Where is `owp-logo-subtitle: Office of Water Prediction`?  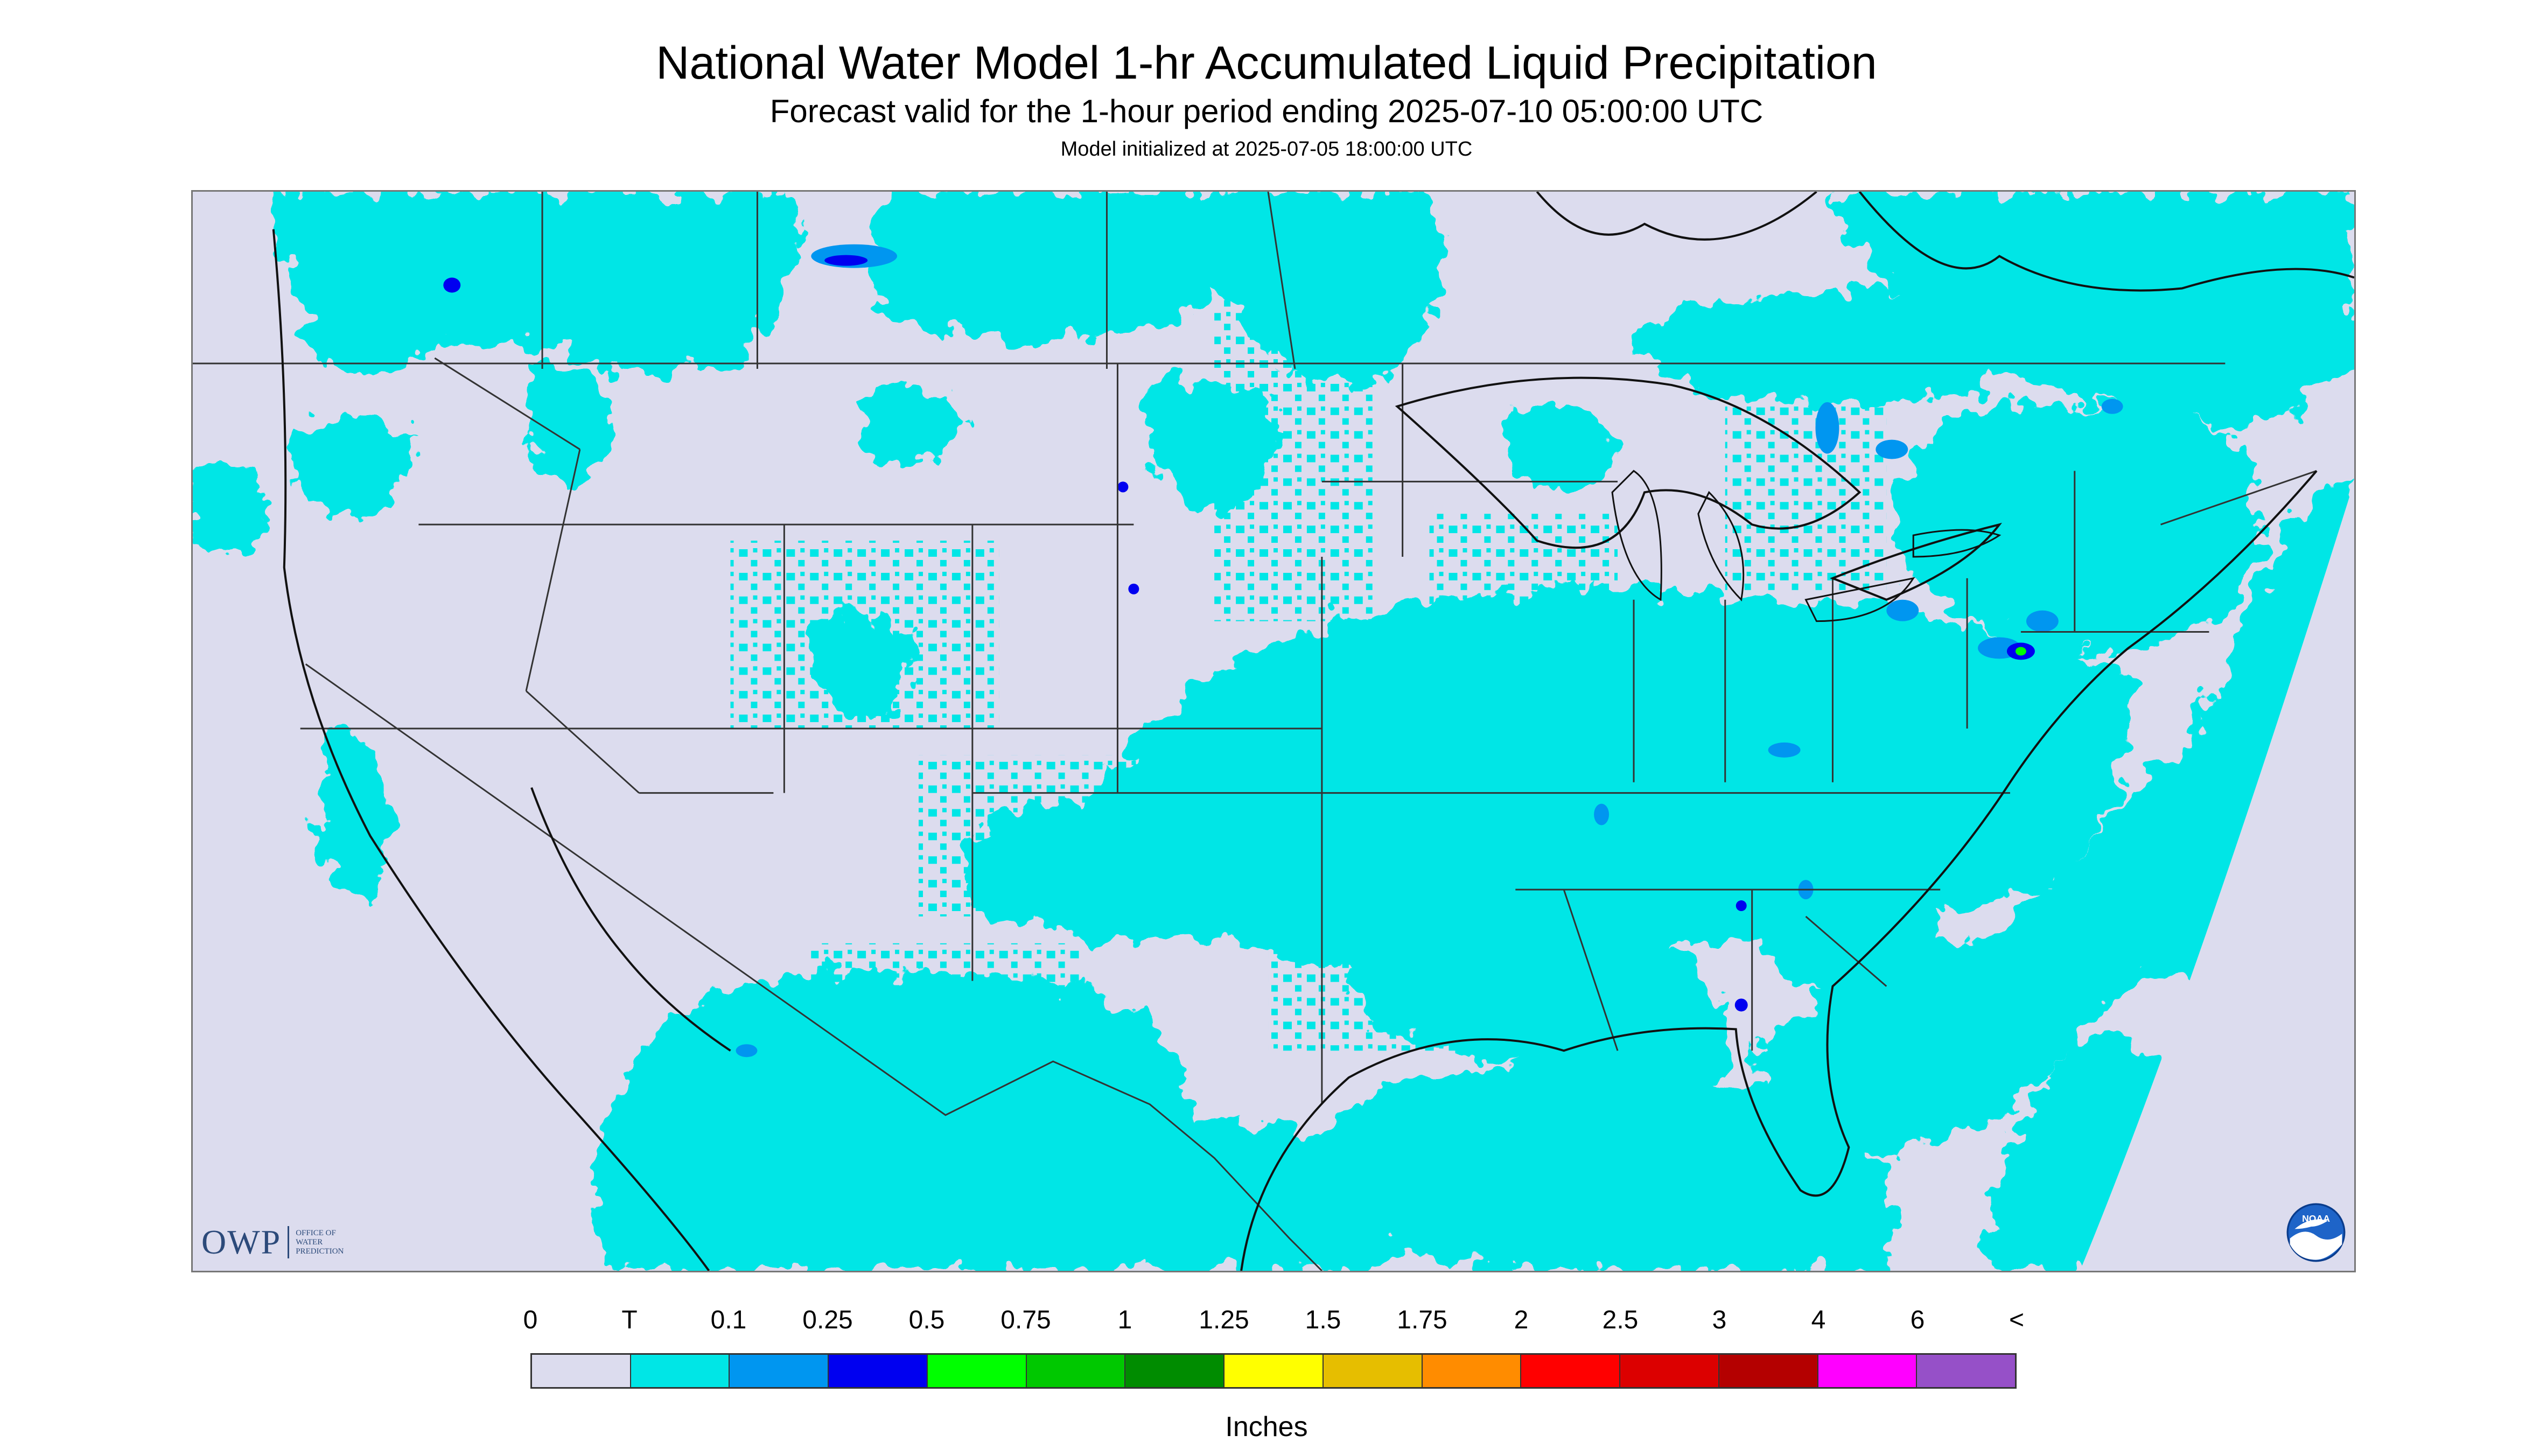 owp-logo-subtitle: Office of Water Prediction is located at coordinates (320, 1242).